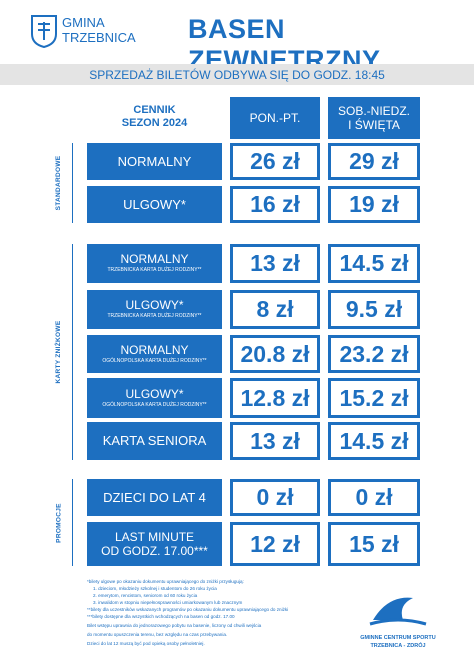  What do you see at coordinates (83, 22) in the screenshot?
I see `logo-line: GMINA` at bounding box center [83, 22].